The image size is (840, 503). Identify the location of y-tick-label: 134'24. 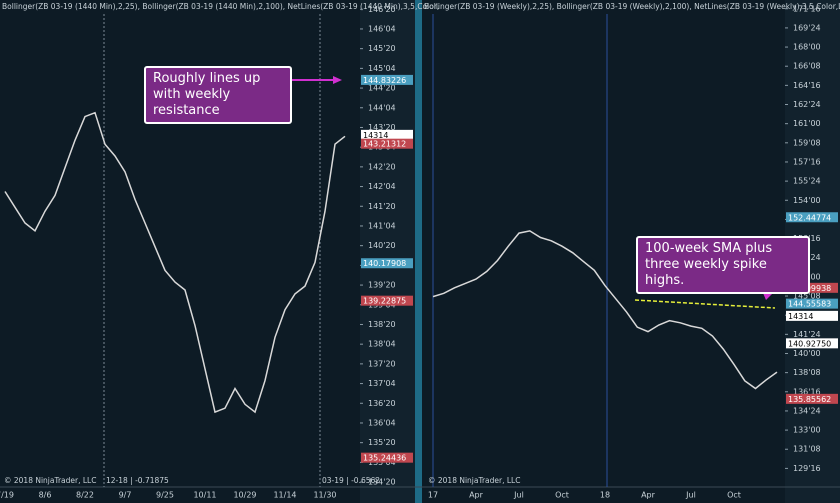
(807, 410).